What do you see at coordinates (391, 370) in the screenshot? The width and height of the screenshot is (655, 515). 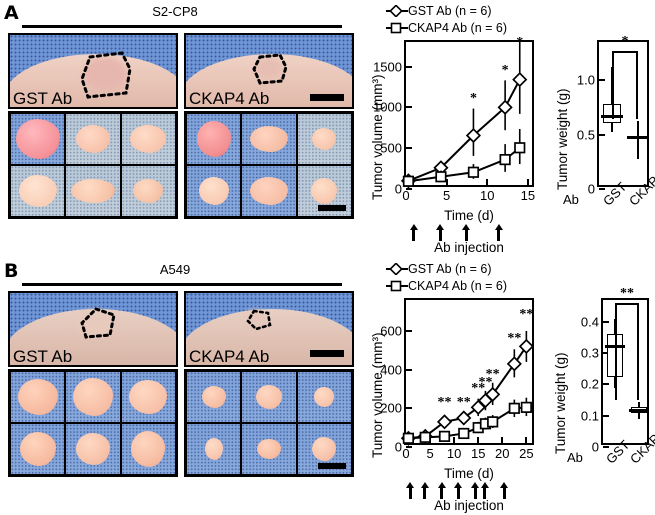 I see `y-tick-label: 400` at bounding box center [391, 370].